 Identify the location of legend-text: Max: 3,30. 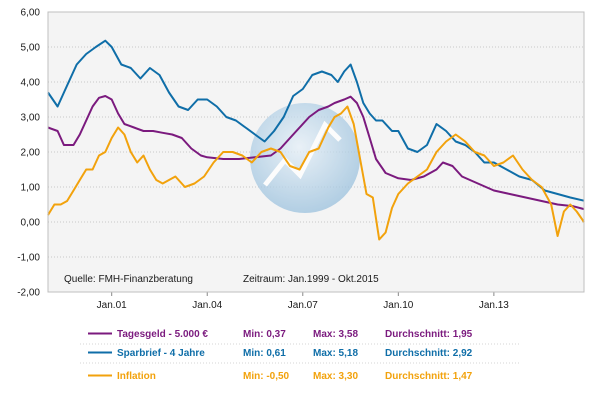
(335, 376).